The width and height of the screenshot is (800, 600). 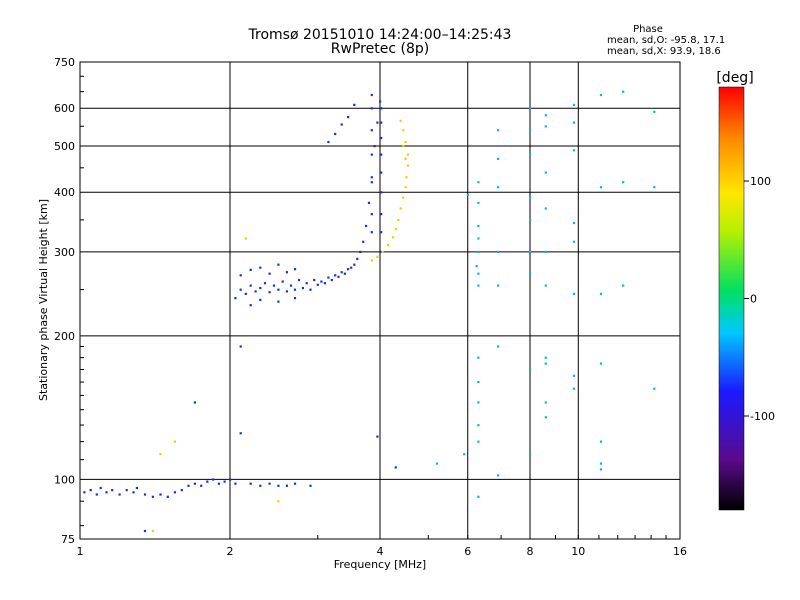 What do you see at coordinates (648, 29) in the screenshot?
I see `phase-stats-heading: Phase` at bounding box center [648, 29].